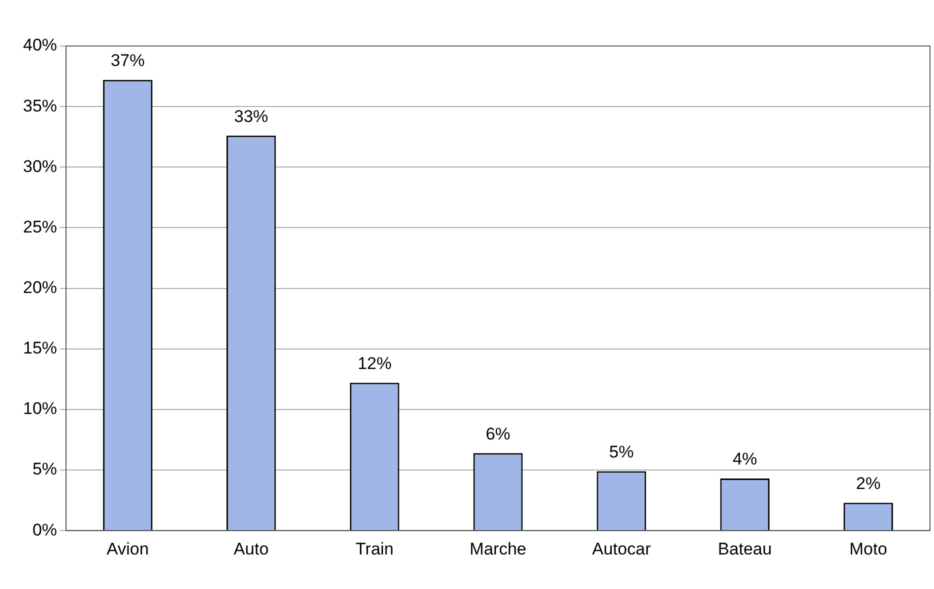  I want to click on x-tick-label: Autocar, so click(622, 548).